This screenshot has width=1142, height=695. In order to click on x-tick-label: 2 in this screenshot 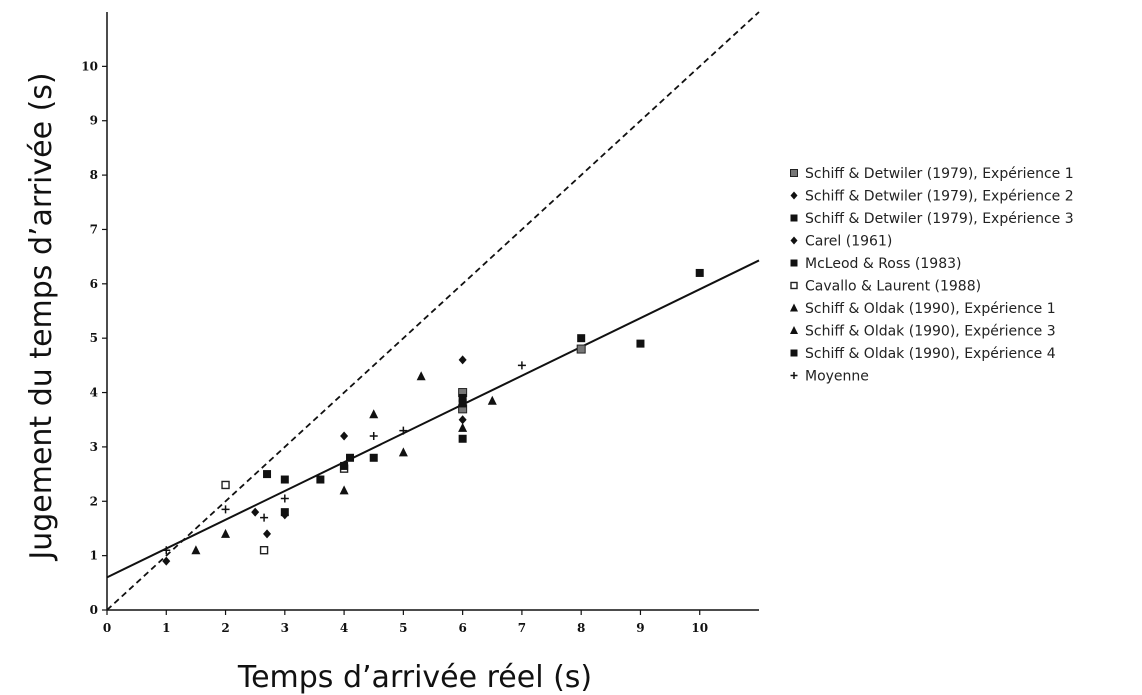, I will do `click(225, 628)`.